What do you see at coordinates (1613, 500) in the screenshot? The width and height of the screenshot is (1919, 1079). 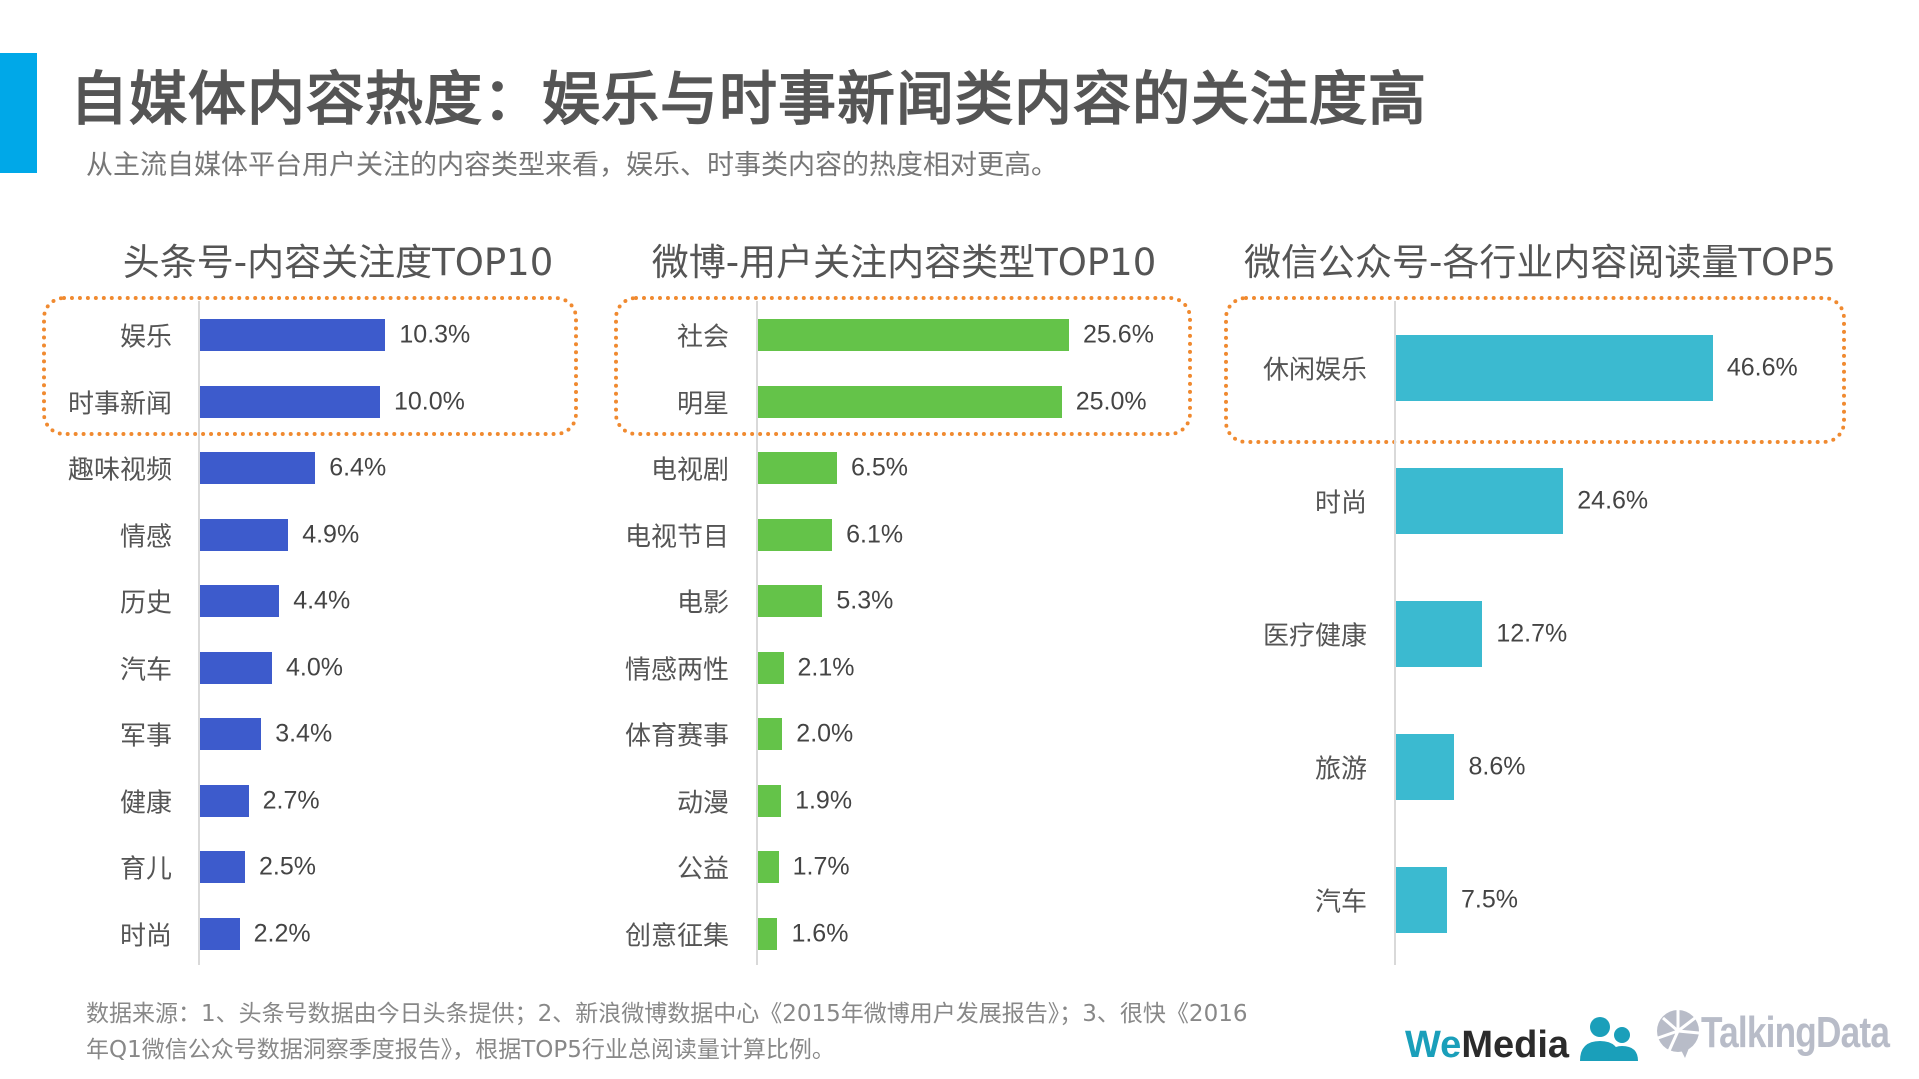 I see `data-label: 24.6%` at bounding box center [1613, 500].